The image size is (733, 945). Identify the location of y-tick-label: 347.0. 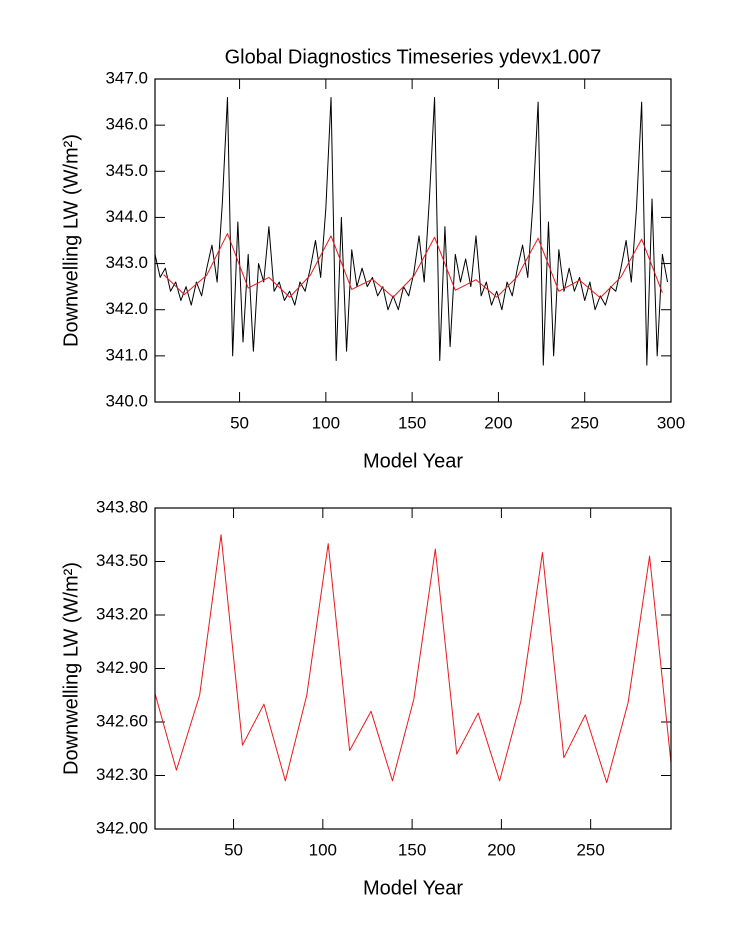
(126, 77).